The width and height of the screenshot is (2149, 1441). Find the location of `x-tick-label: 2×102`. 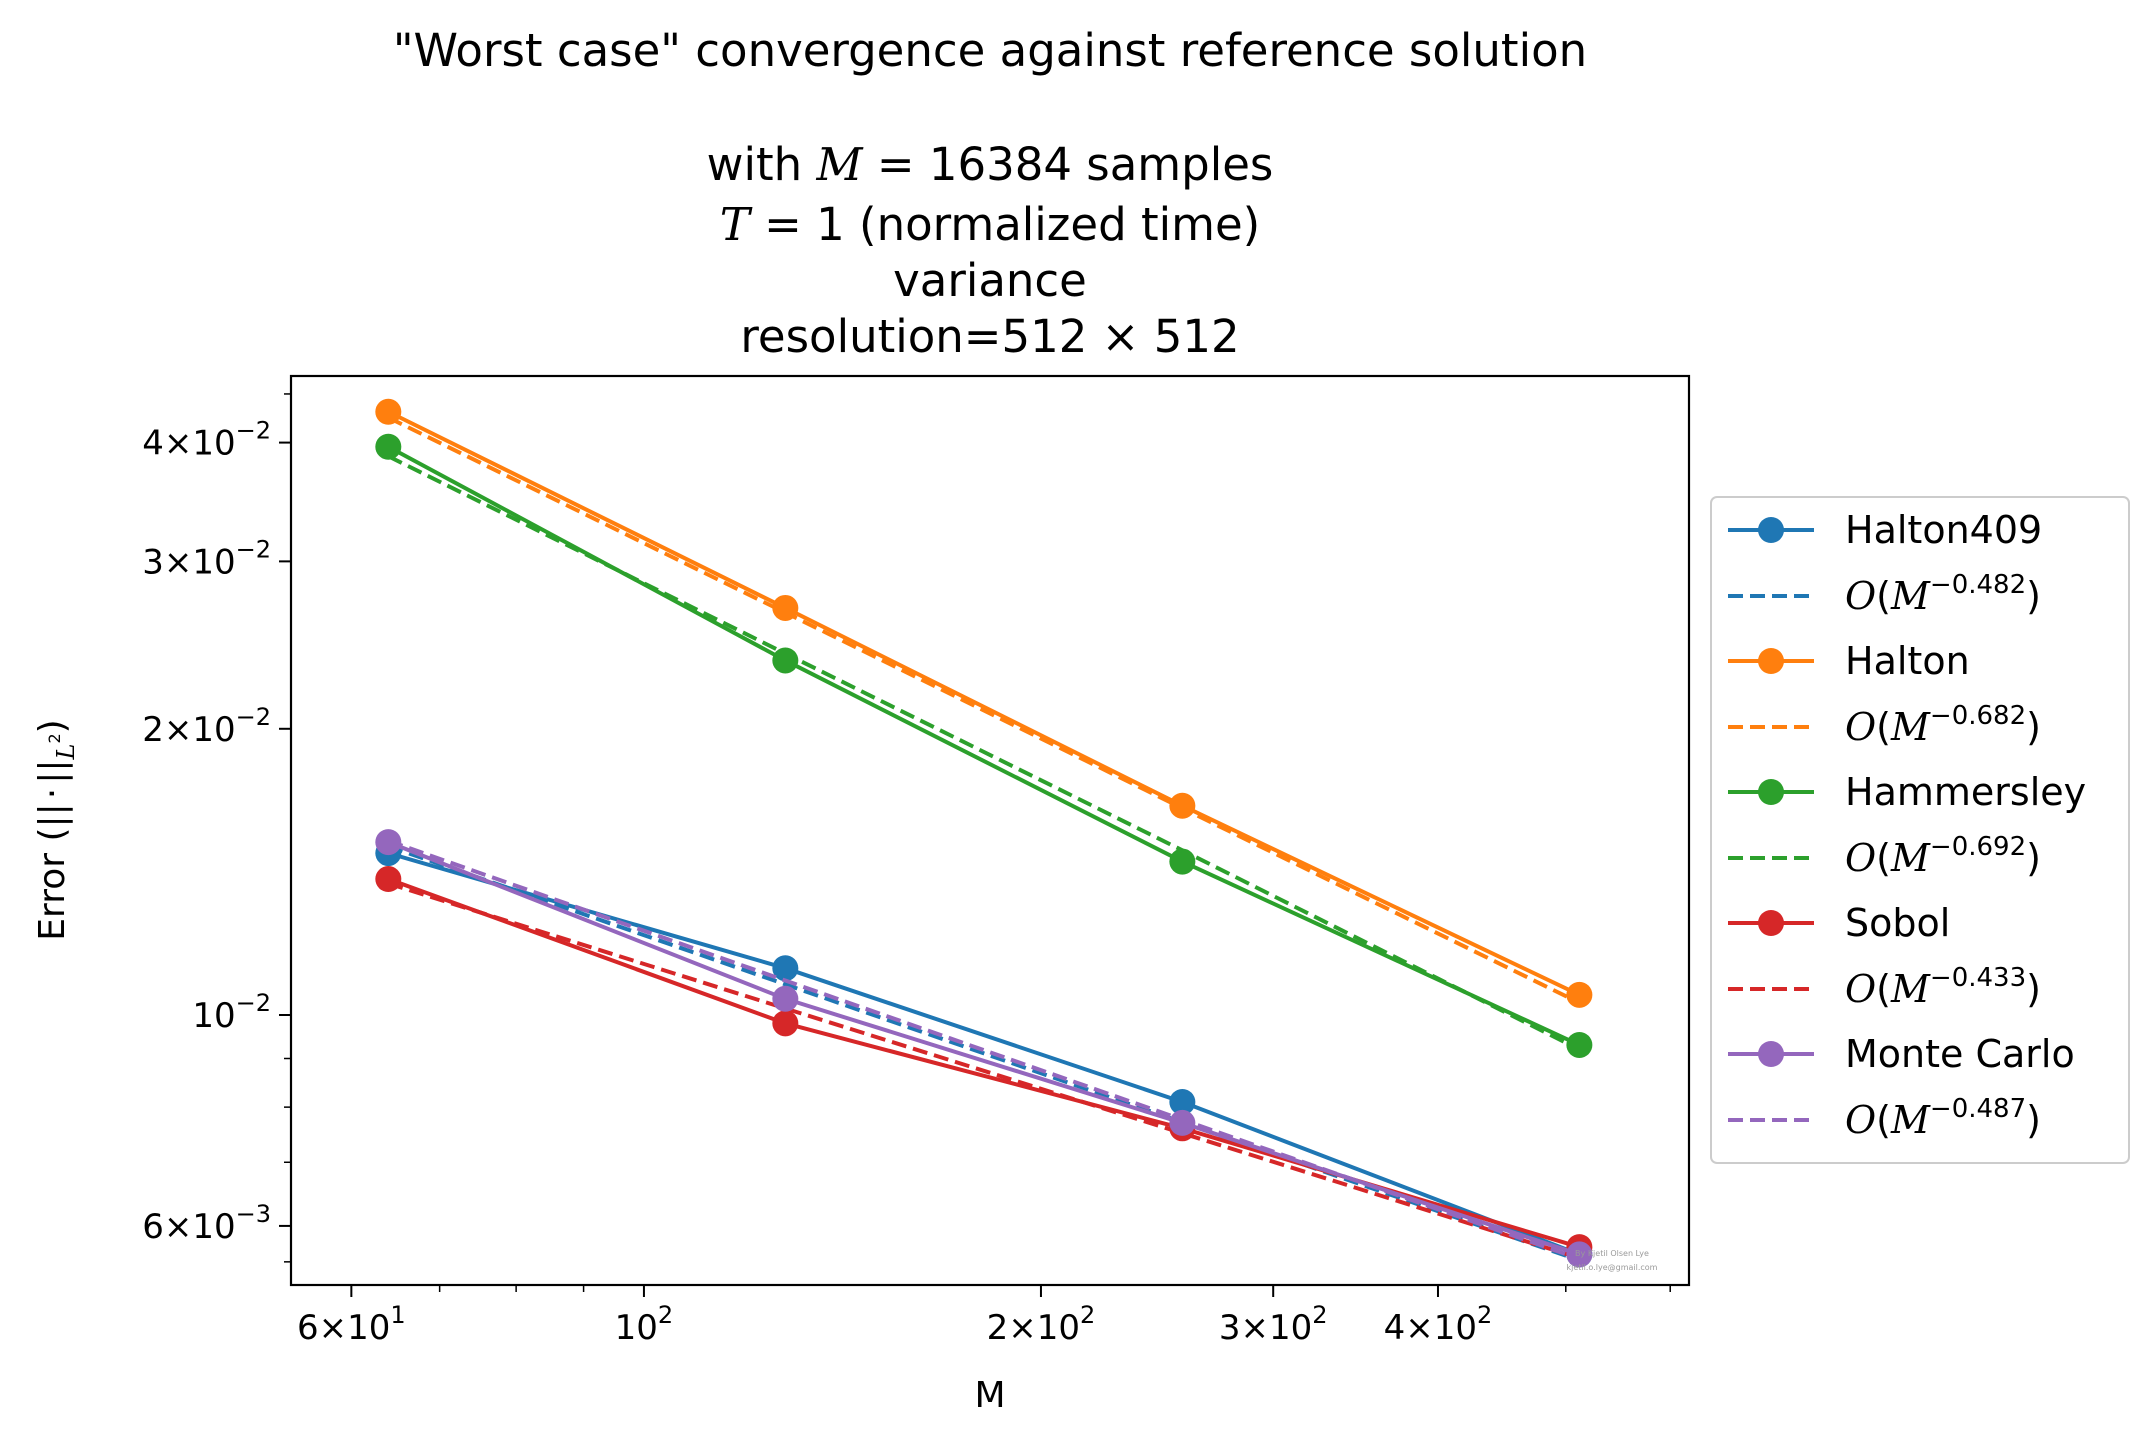

x-tick-label: 2×102 is located at coordinates (1041, 1324).